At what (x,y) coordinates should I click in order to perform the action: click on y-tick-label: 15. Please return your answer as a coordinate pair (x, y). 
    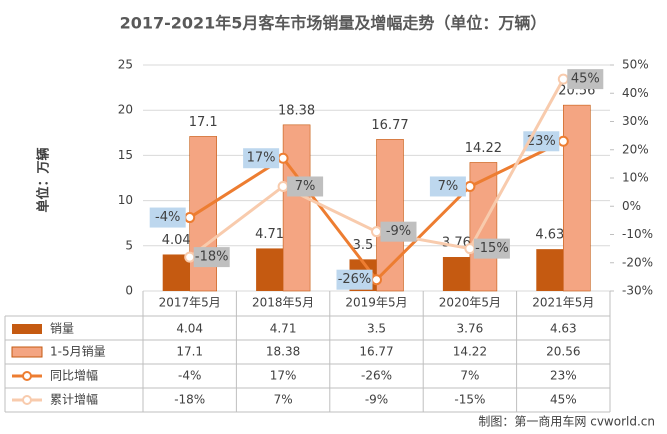
    Looking at the image, I should click on (125, 155).